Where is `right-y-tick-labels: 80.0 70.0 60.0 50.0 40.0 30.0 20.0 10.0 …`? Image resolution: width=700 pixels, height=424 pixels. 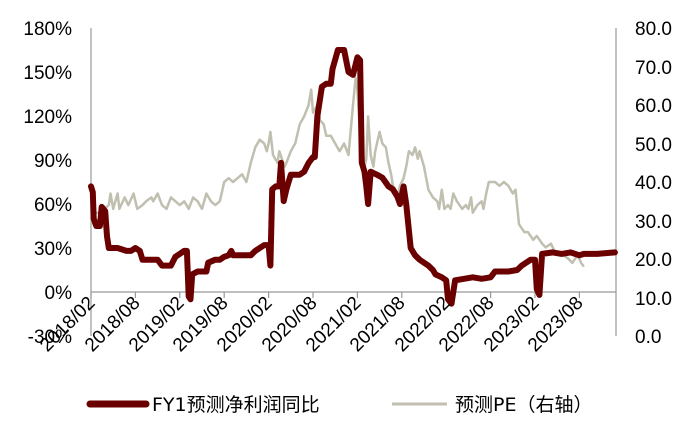
right-y-tick-labels: 80.0 70.0 60.0 50.0 40.0 30.0 20.0 10.0 … is located at coordinates (653, 183).